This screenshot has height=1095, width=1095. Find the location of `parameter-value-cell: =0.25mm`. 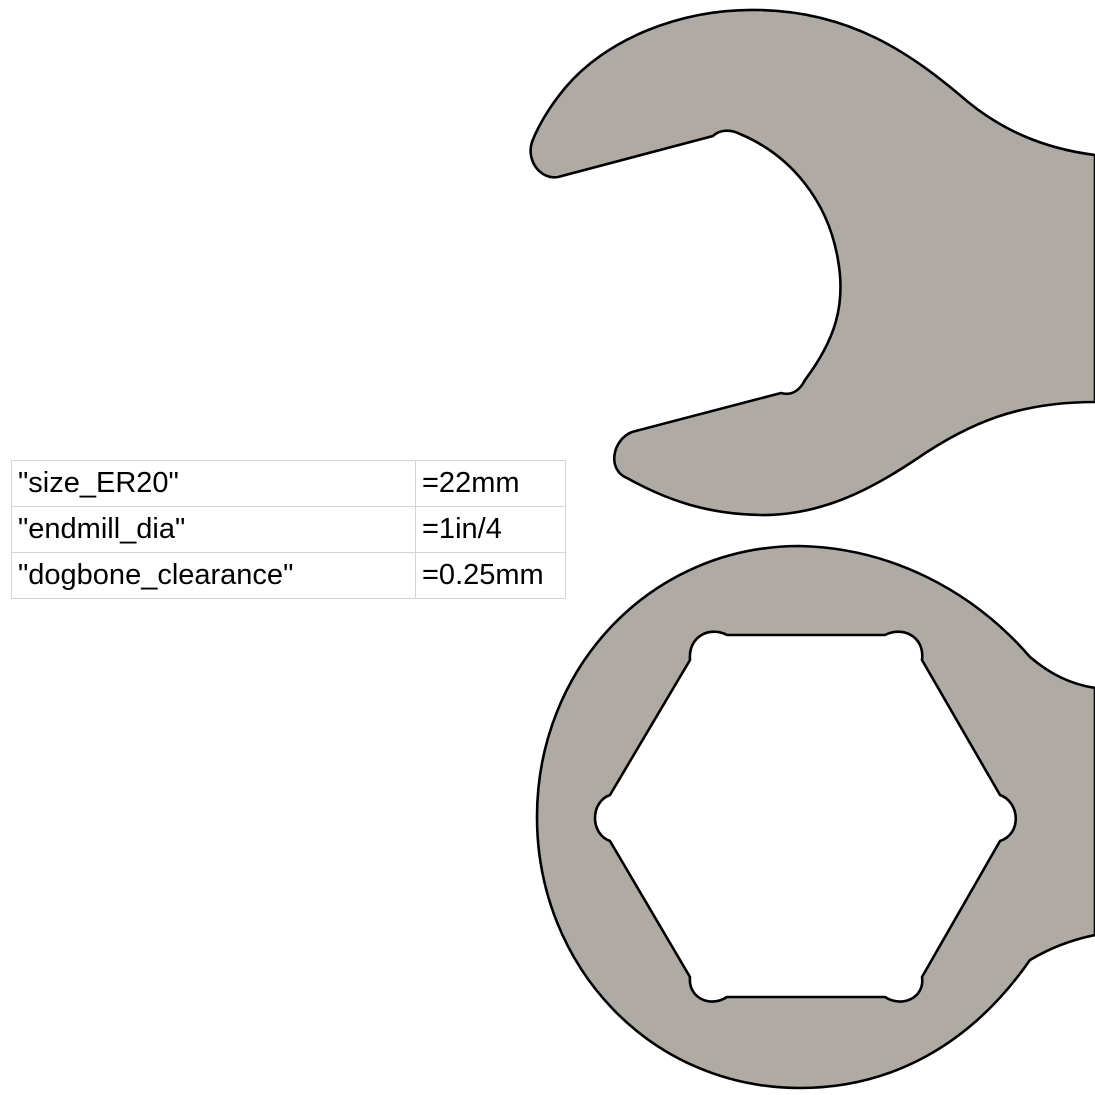

parameter-value-cell: =0.25mm is located at coordinates (491, 576).